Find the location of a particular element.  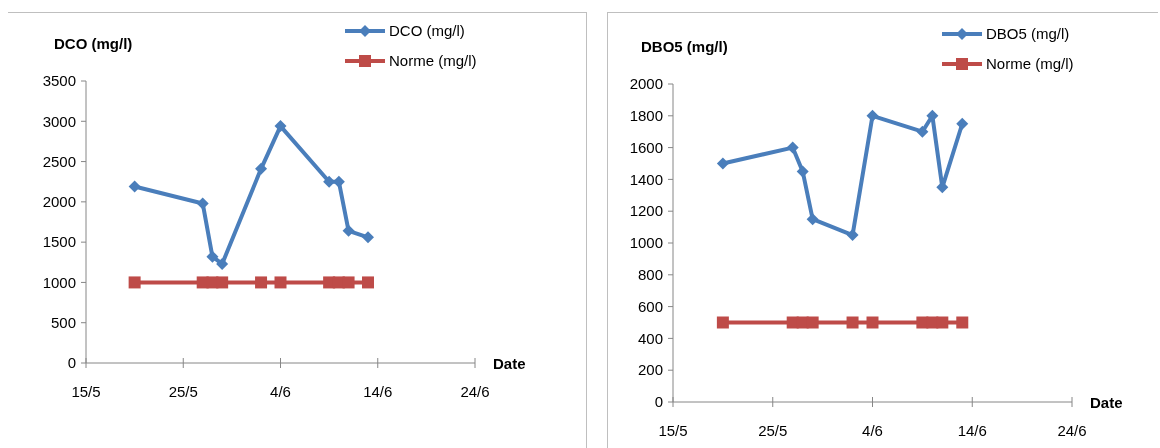

y-tick-label: 1600 is located at coordinates (646, 147).